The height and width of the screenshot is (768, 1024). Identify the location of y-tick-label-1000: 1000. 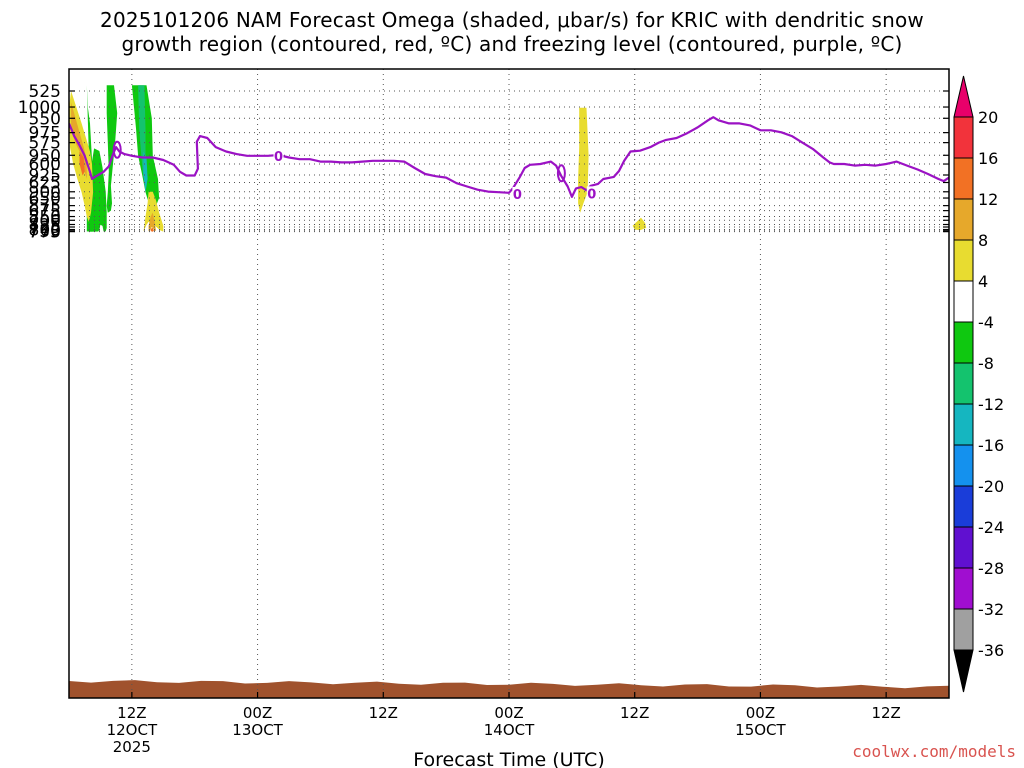
(39, 108).